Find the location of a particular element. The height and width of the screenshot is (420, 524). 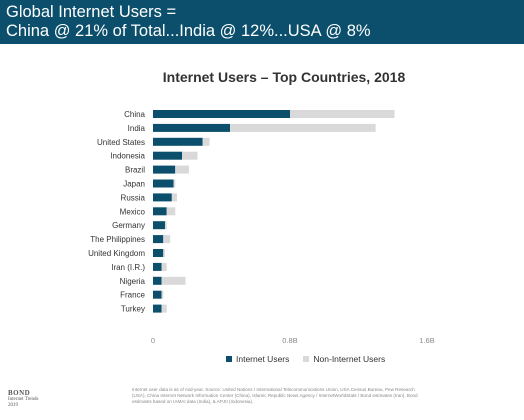

legend-item-internet-users: Internet Users is located at coordinates (257, 359).